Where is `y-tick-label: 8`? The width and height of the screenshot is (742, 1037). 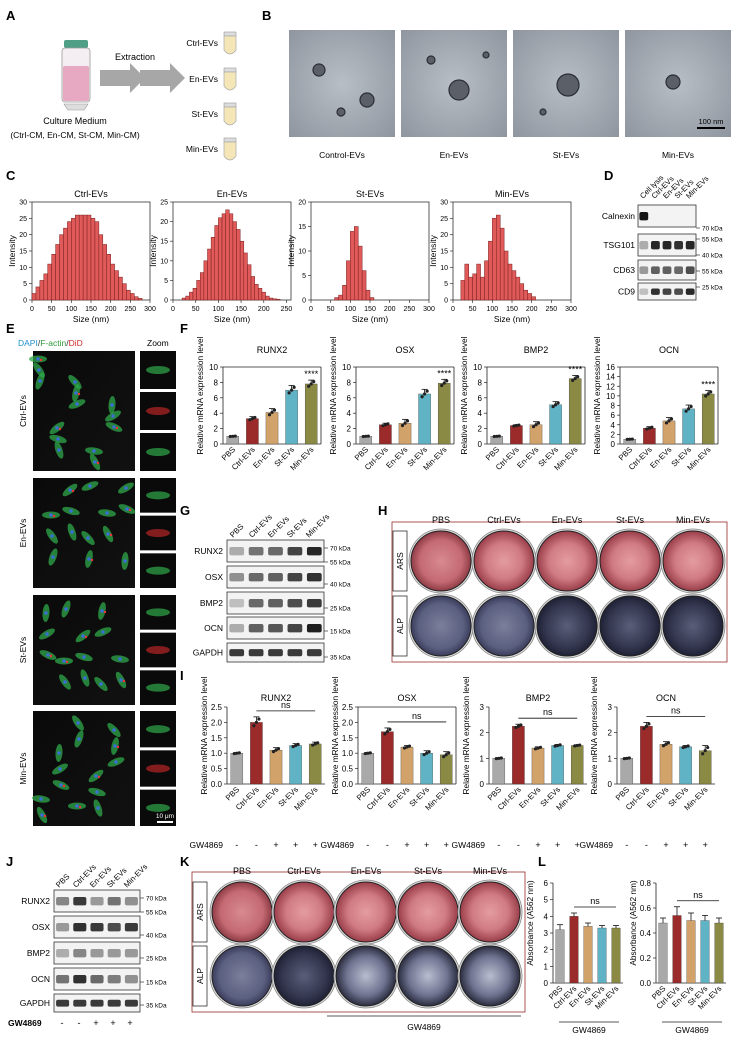
y-tick-label: 8 is located at coordinates (480, 382).